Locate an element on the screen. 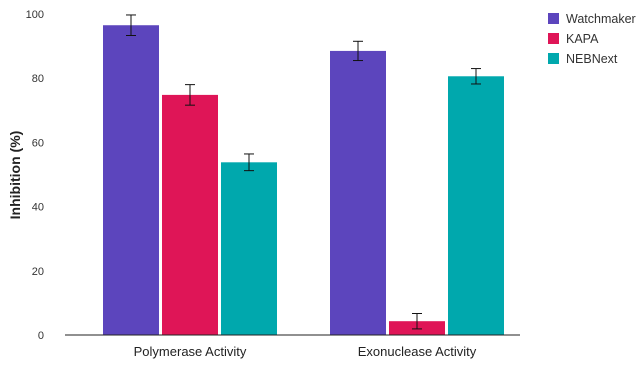 This screenshot has width=644, height=369. legend-item-nebnext: NEBNext is located at coordinates (583, 59).